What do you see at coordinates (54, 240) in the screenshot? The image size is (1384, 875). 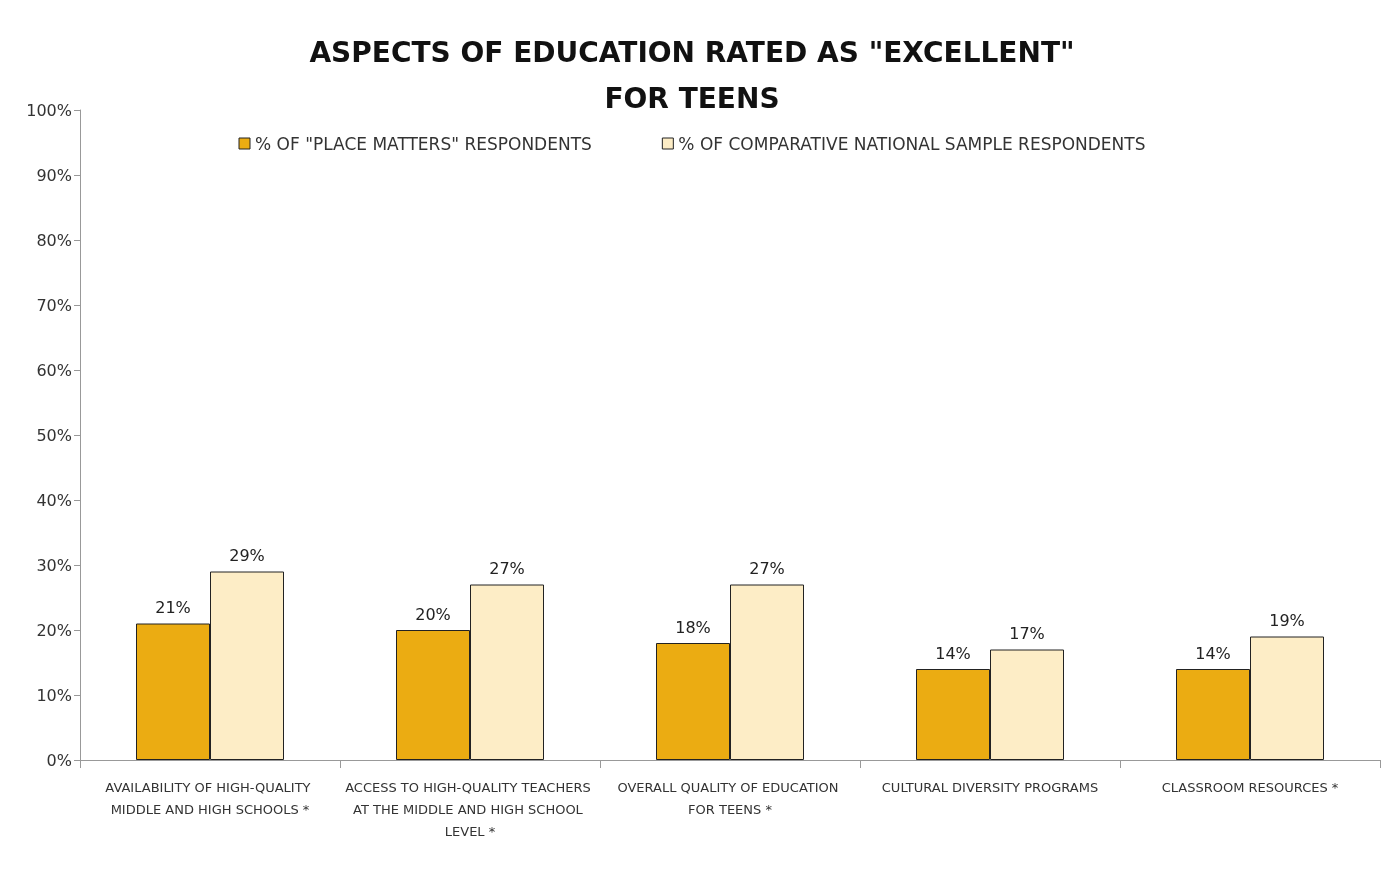 I see `y-tick-label: 80%` at bounding box center [54, 240].